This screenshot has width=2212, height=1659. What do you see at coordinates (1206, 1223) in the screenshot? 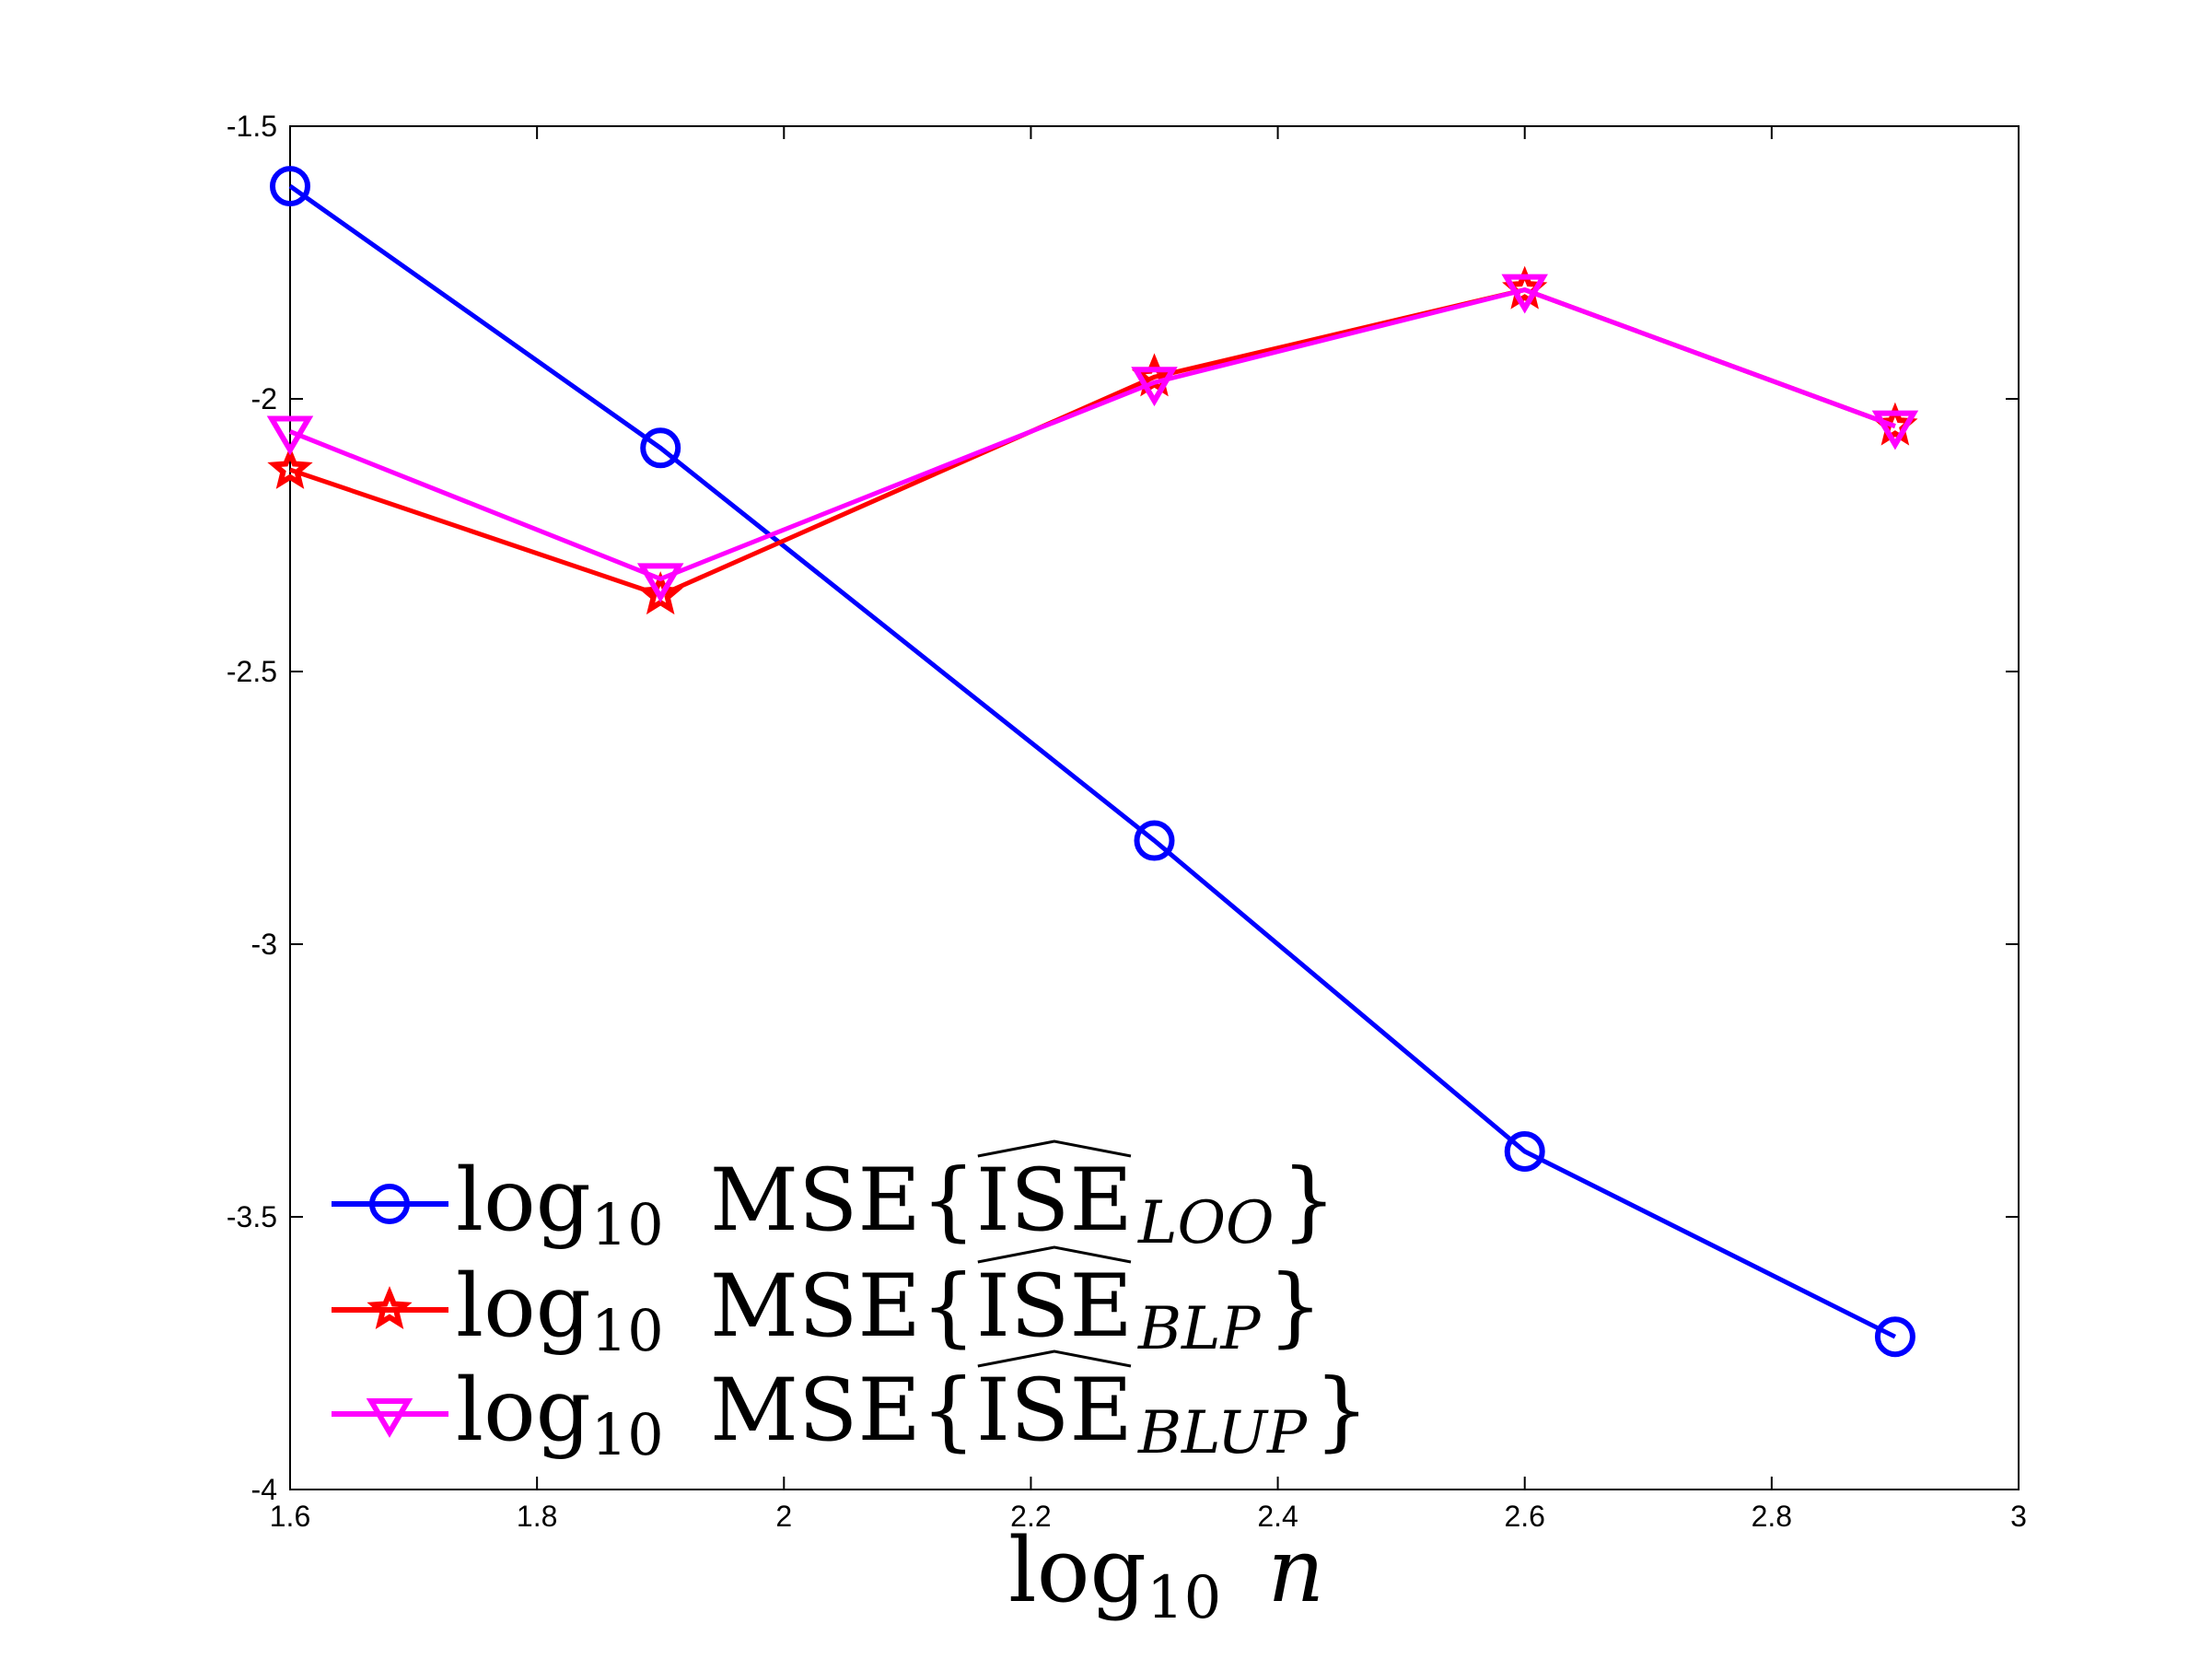
I see `legend-subscript: LOO` at bounding box center [1206, 1223].